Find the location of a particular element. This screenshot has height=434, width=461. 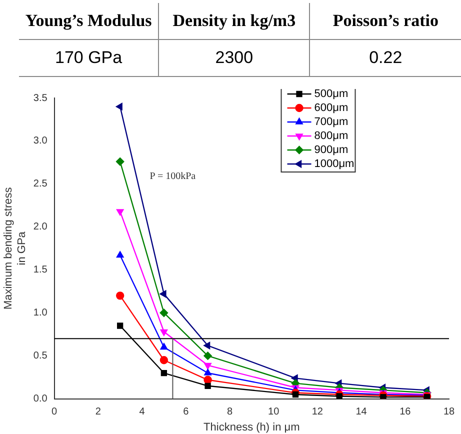

x-tick-label: 14 is located at coordinates (362, 412).